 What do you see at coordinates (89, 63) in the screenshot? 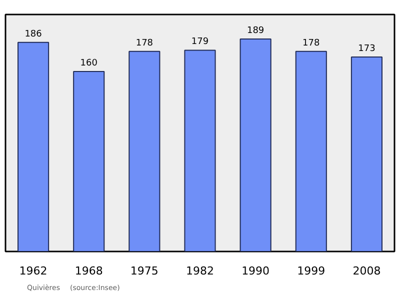
I see `data-label: 160` at bounding box center [89, 63].